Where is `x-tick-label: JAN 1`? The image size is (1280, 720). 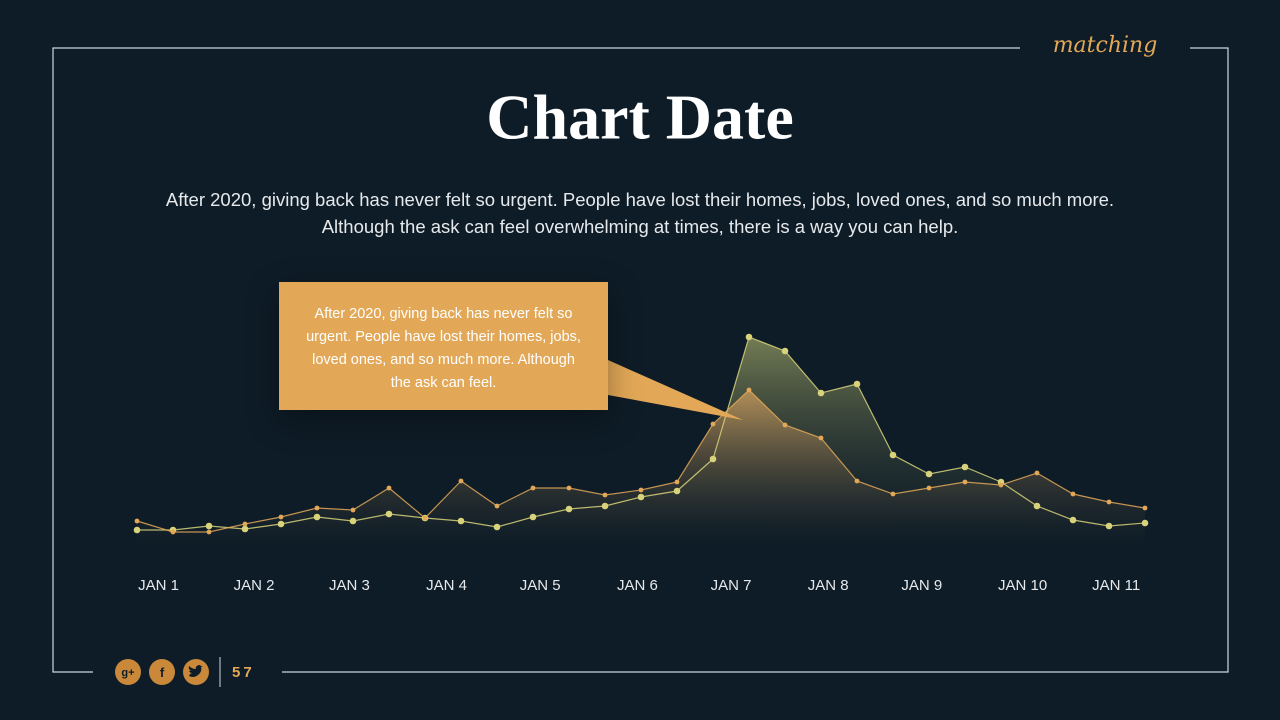
x-tick-label: JAN 1 is located at coordinates (158, 585).